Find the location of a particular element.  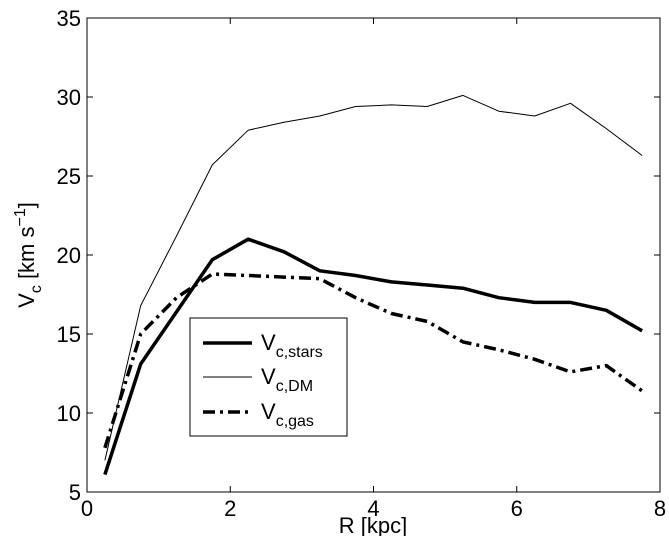

y-tick-label: 35 is located at coordinates (69, 18).